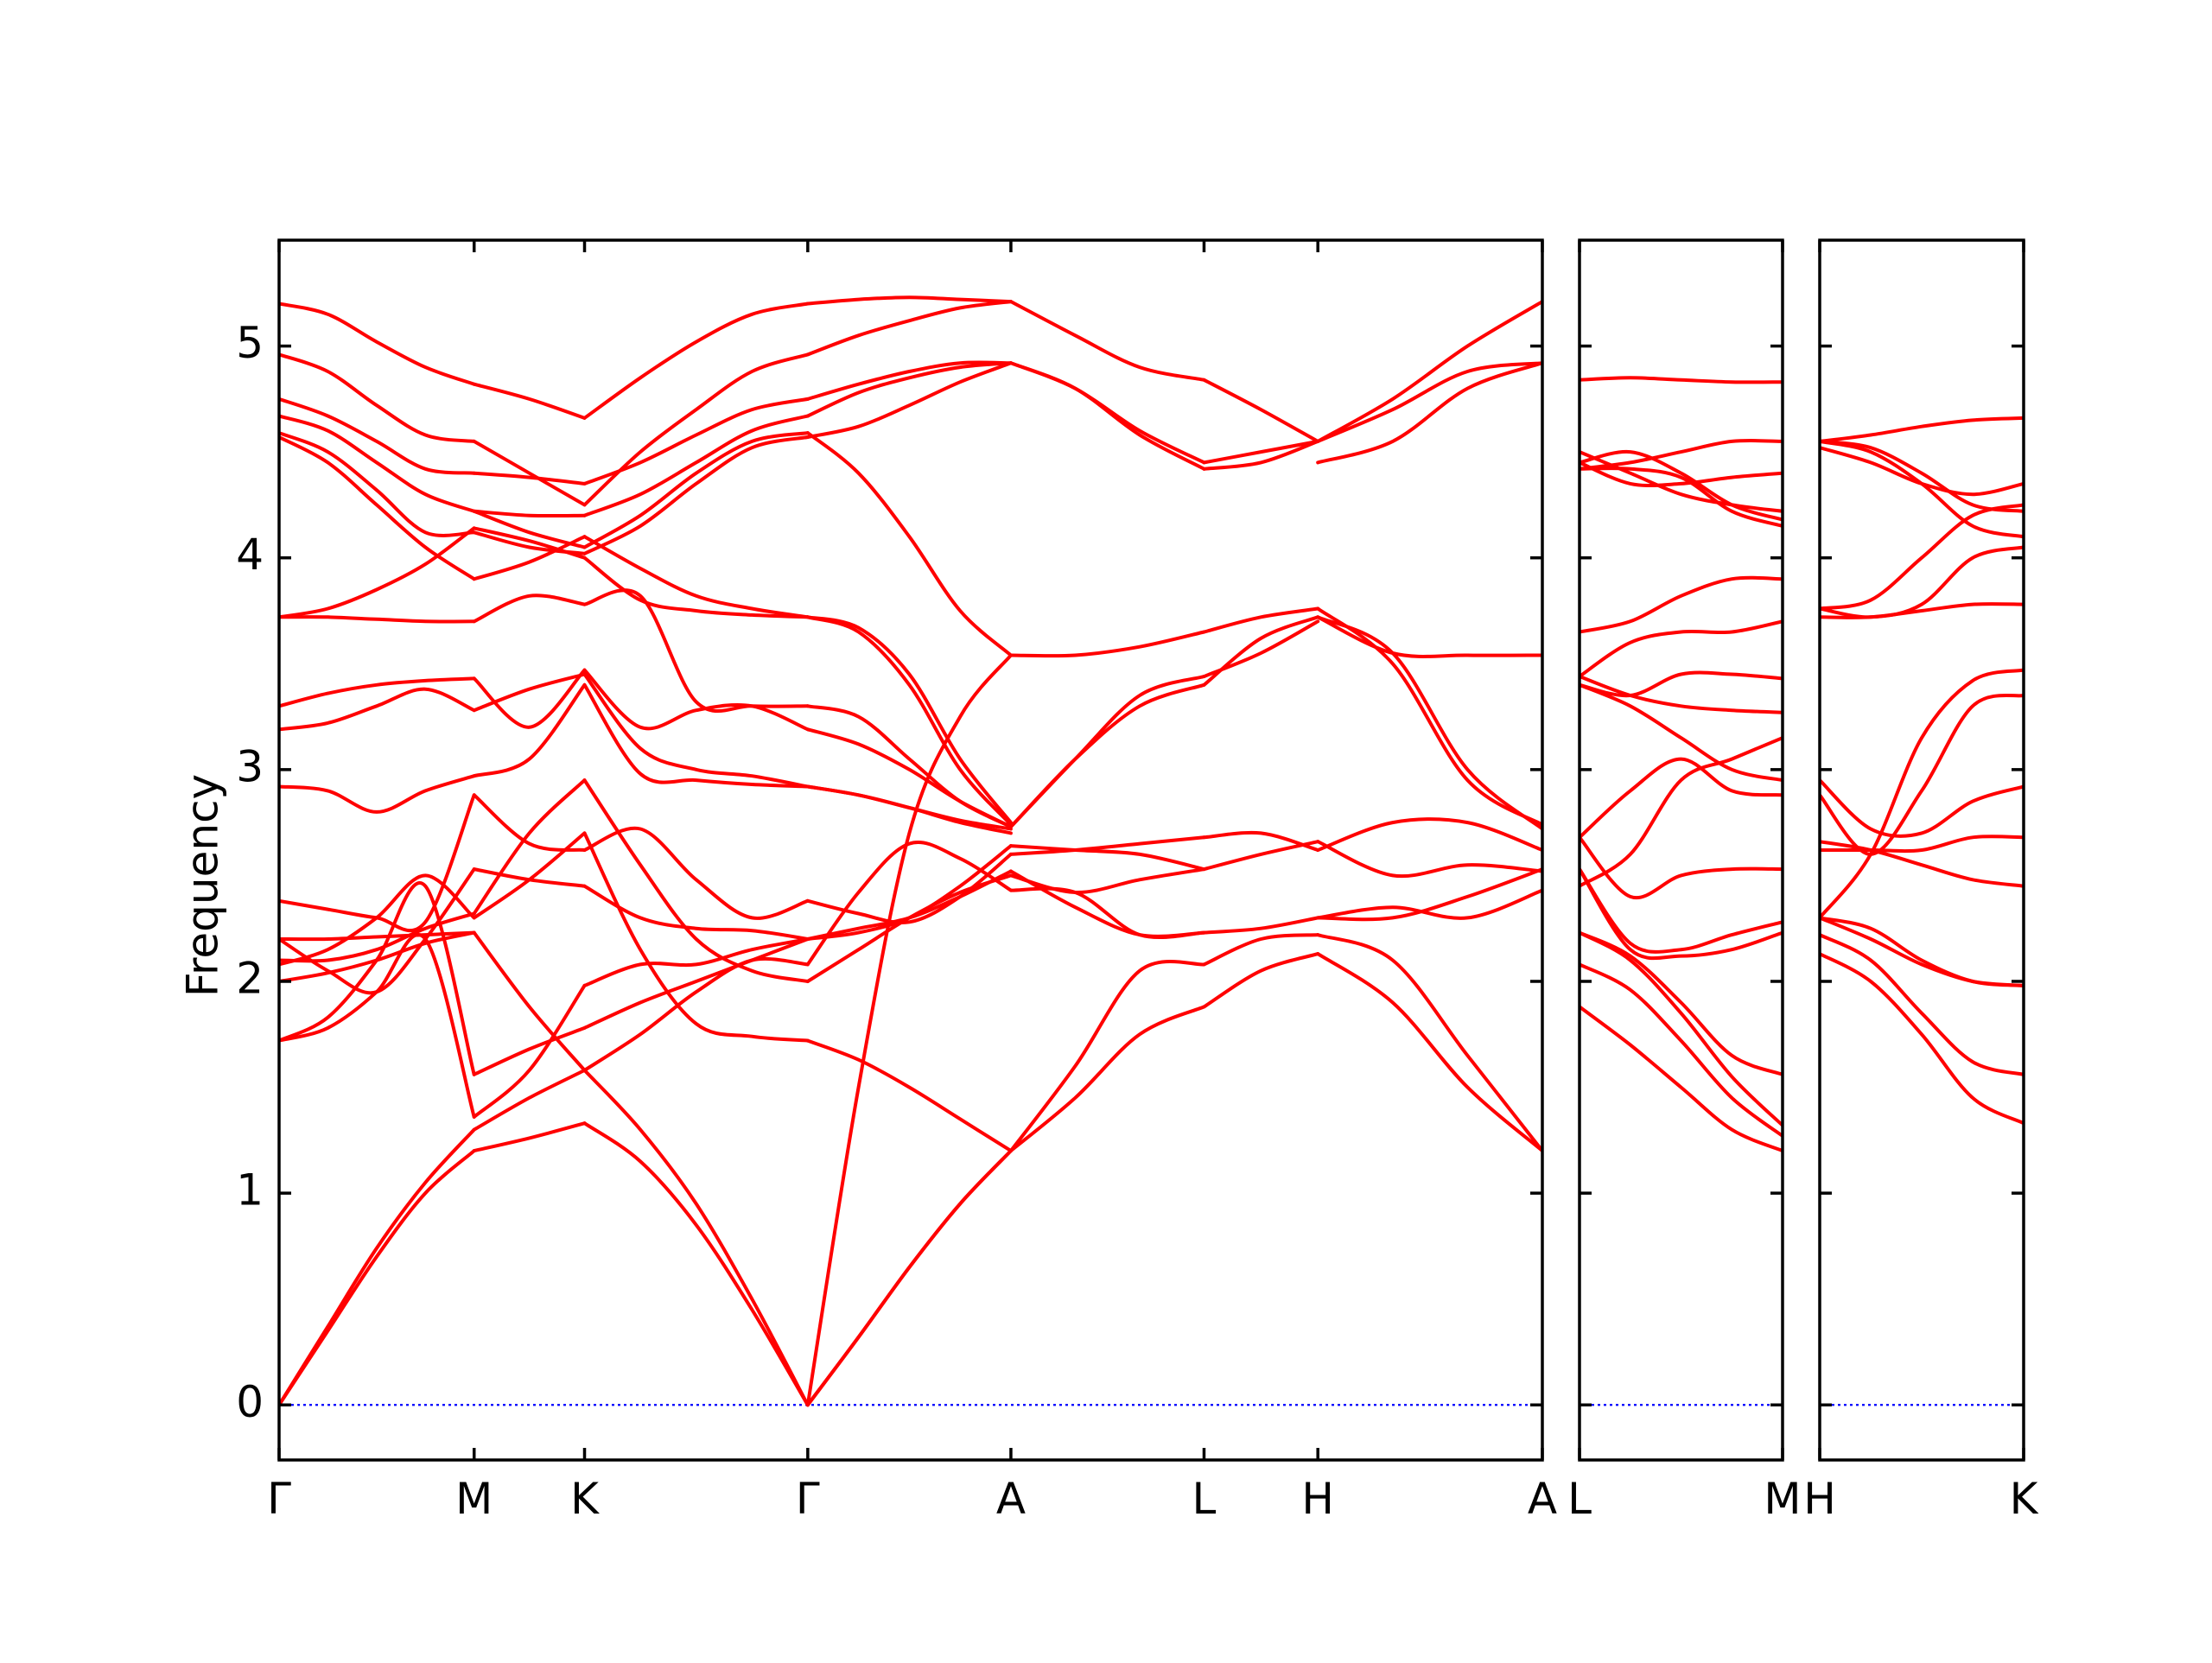 This screenshot has width=2212, height=1663. I want to click on panel-frame, so click(1921, 850).